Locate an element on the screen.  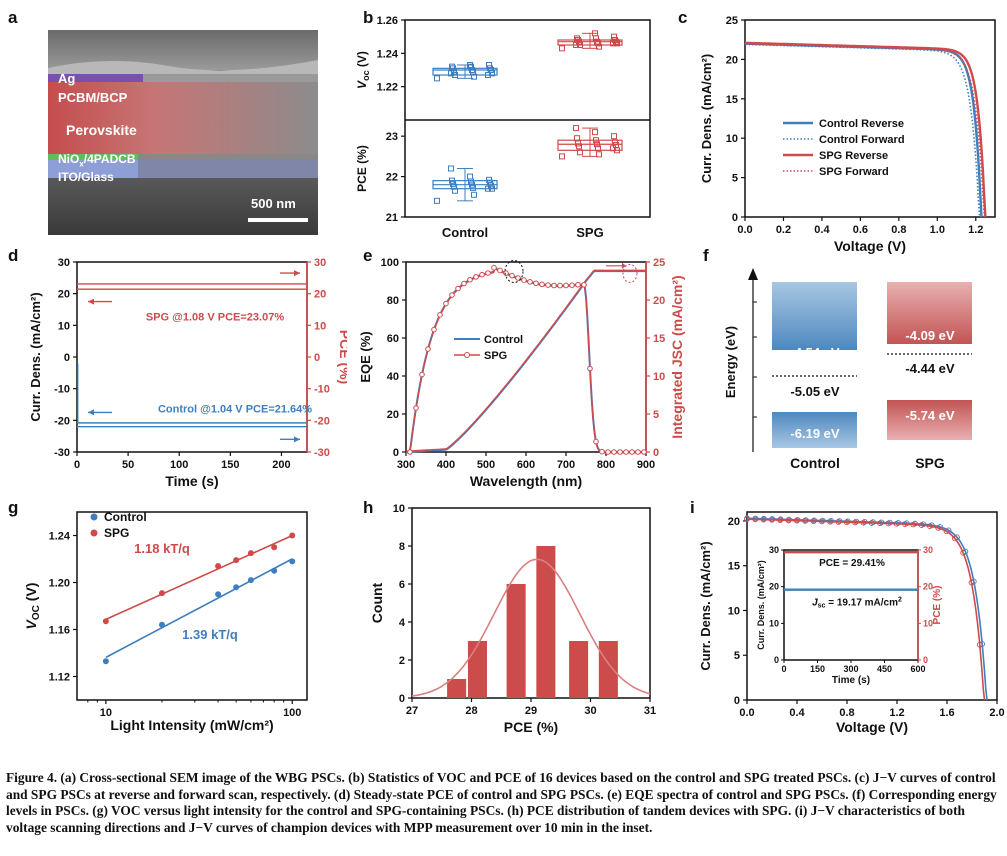
box-spg is located at coordinates (590, 42).